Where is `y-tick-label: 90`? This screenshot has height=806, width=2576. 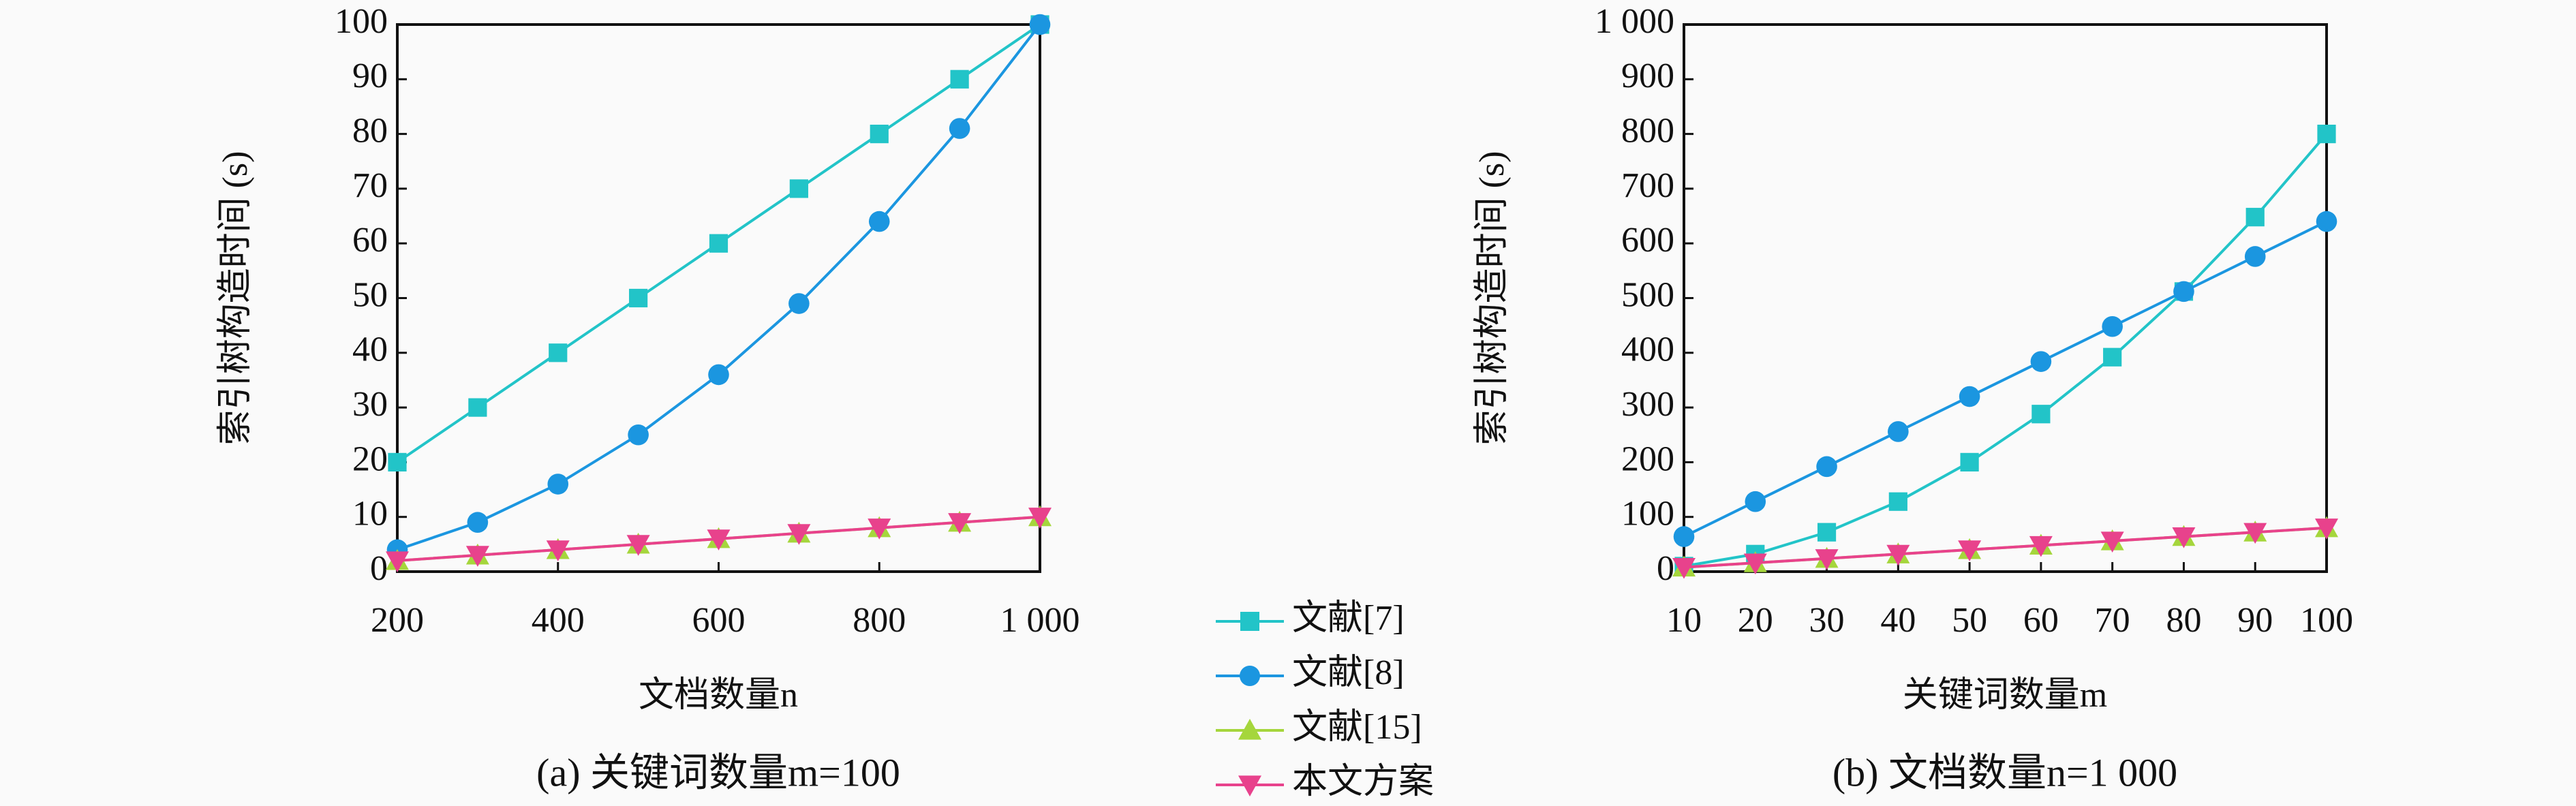 y-tick-label: 90 is located at coordinates (370, 76).